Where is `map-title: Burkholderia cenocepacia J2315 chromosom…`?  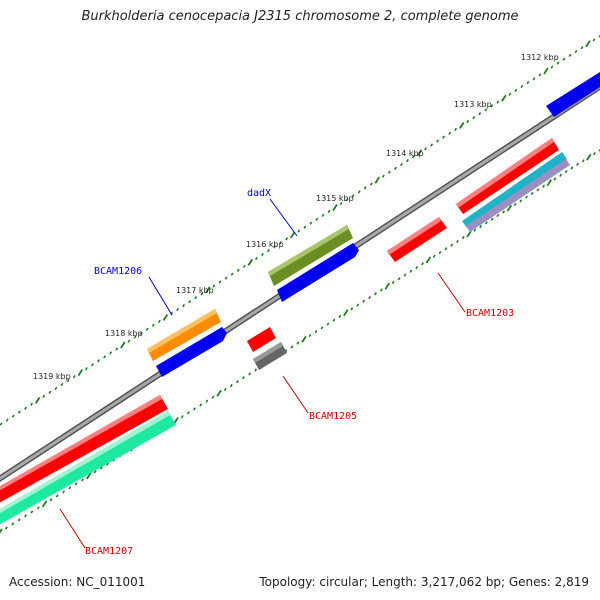
map-title: Burkholderia cenocepacia J2315 chromosom… is located at coordinates (300, 16).